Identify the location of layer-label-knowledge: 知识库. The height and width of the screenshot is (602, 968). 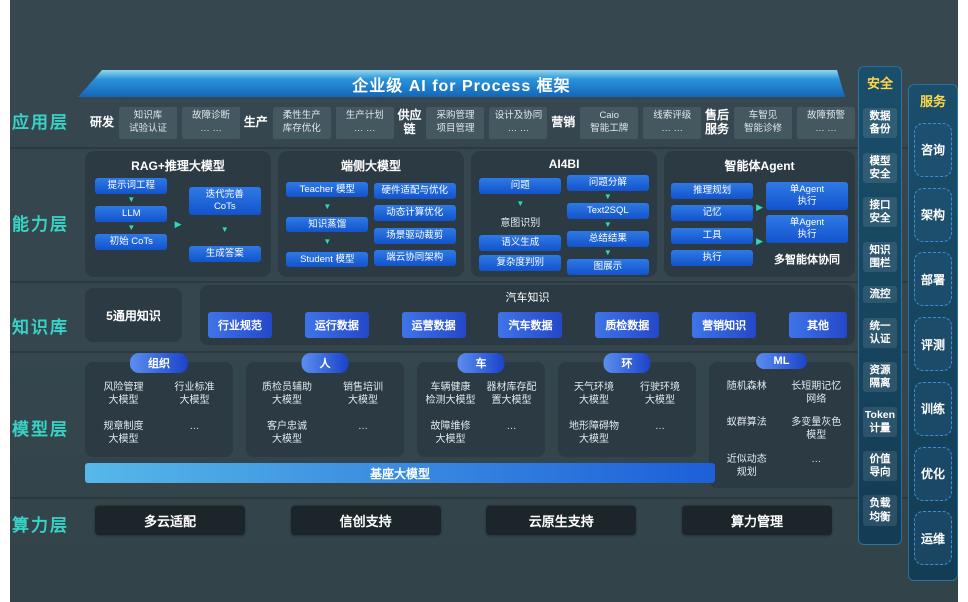
(40, 327).